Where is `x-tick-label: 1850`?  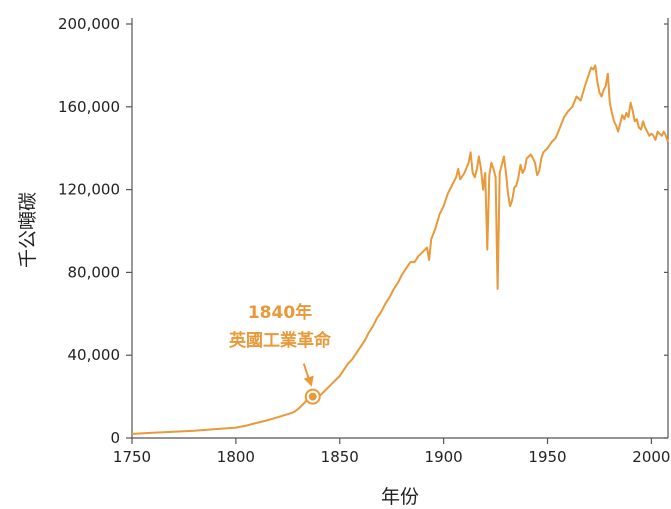 x-tick-label: 1850 is located at coordinates (340, 457).